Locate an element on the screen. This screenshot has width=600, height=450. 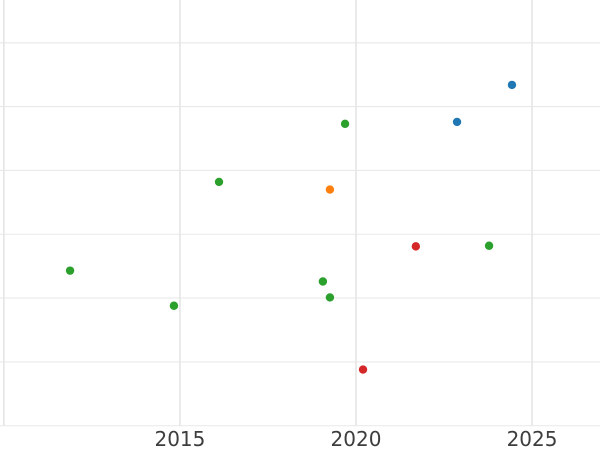
x-tick-label: 2015 is located at coordinates (179, 438).